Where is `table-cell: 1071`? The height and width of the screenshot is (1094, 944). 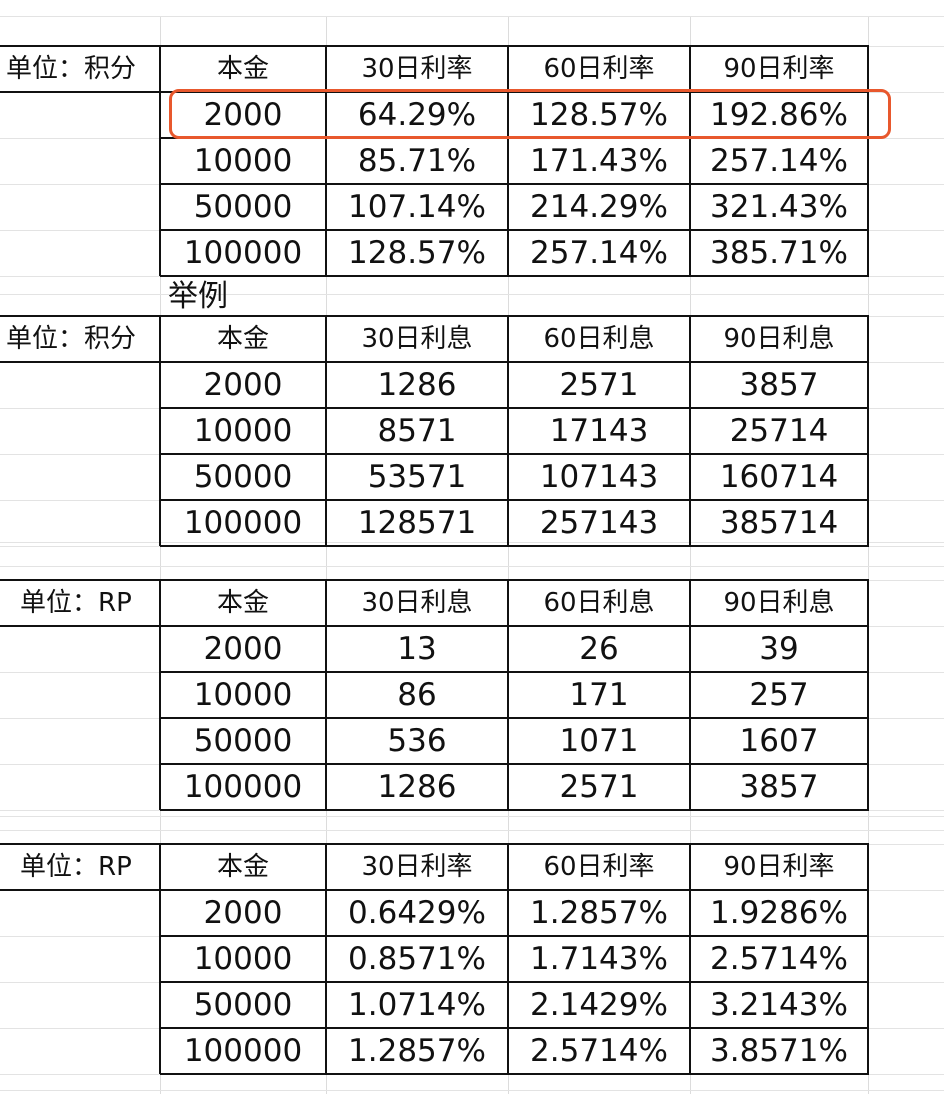 table-cell: 1071 is located at coordinates (599, 741).